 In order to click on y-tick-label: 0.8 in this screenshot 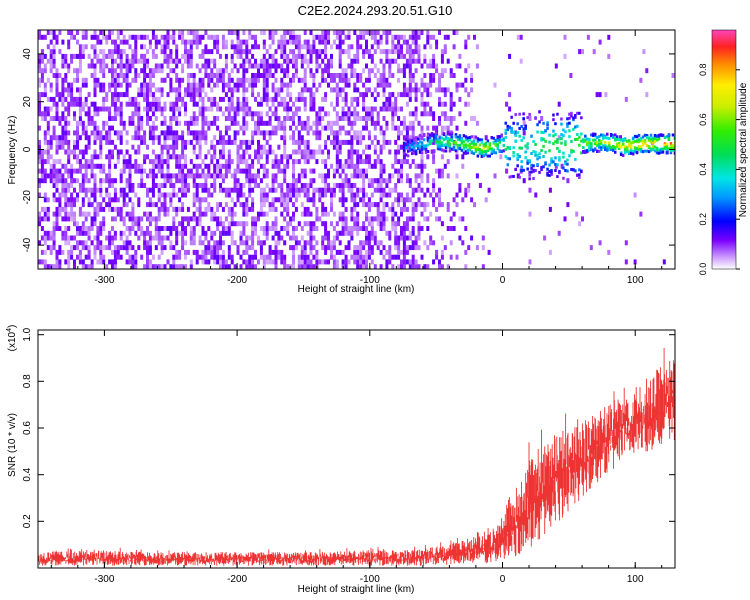, I will do `click(27, 381)`.